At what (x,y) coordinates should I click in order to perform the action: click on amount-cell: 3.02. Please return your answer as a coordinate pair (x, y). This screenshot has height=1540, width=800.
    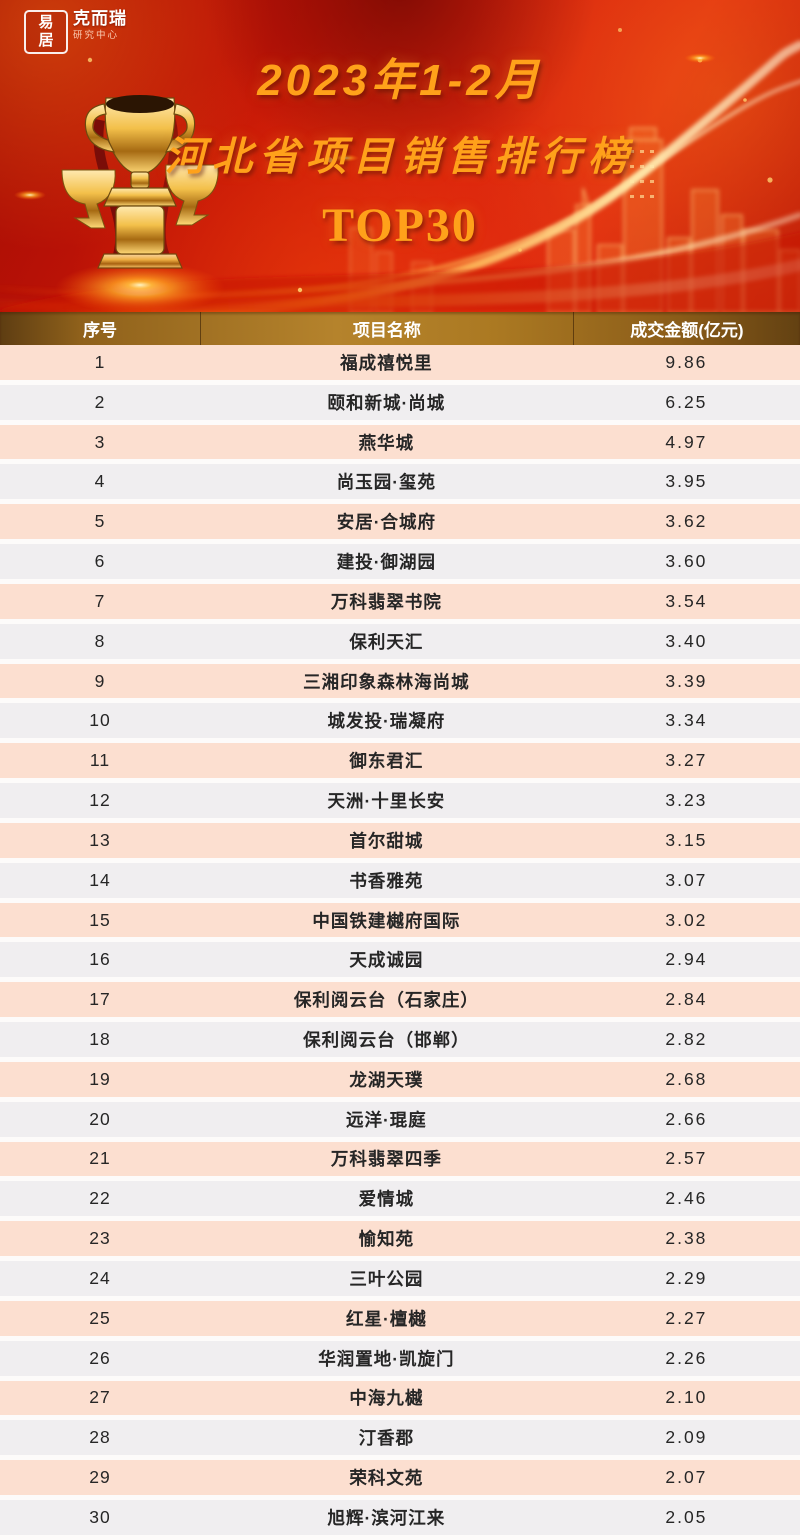
    Looking at the image, I should click on (686, 919).